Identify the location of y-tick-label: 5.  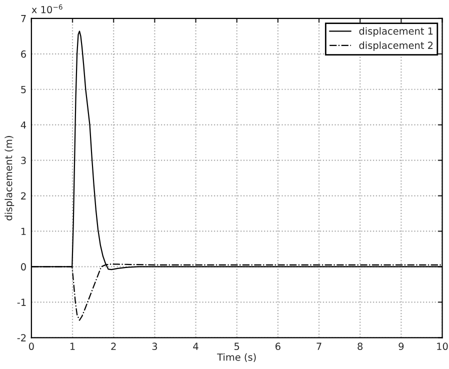
(23, 90).